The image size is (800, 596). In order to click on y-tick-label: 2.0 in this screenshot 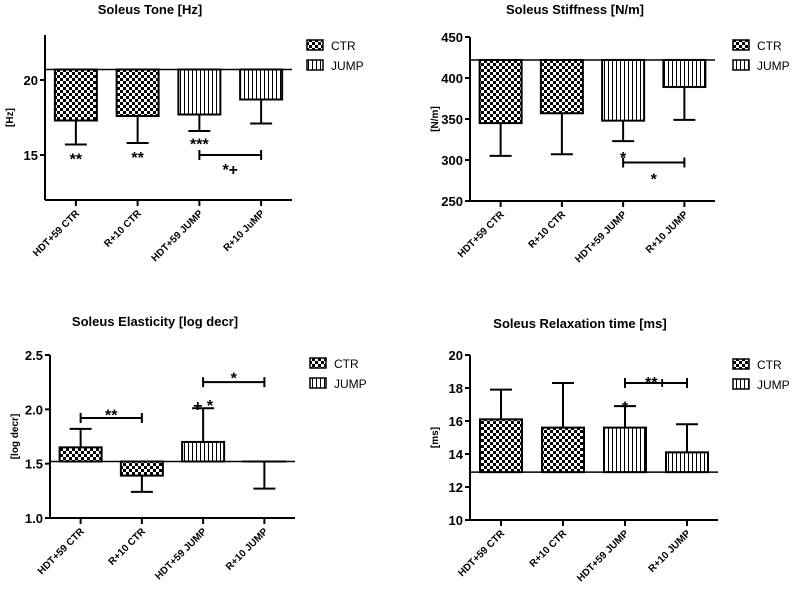, I will do `click(34, 409)`.